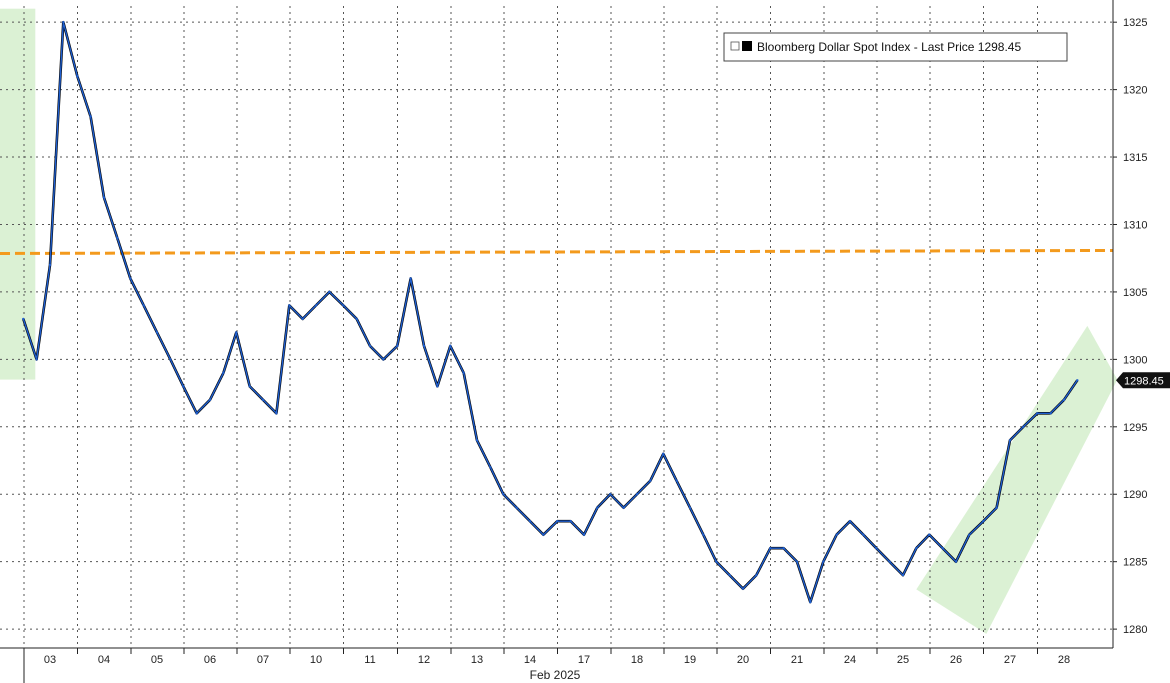 This screenshot has height=683, width=1170. Describe the element at coordinates (263, 660) in the screenshot. I see `x-tick-label: 07` at that location.